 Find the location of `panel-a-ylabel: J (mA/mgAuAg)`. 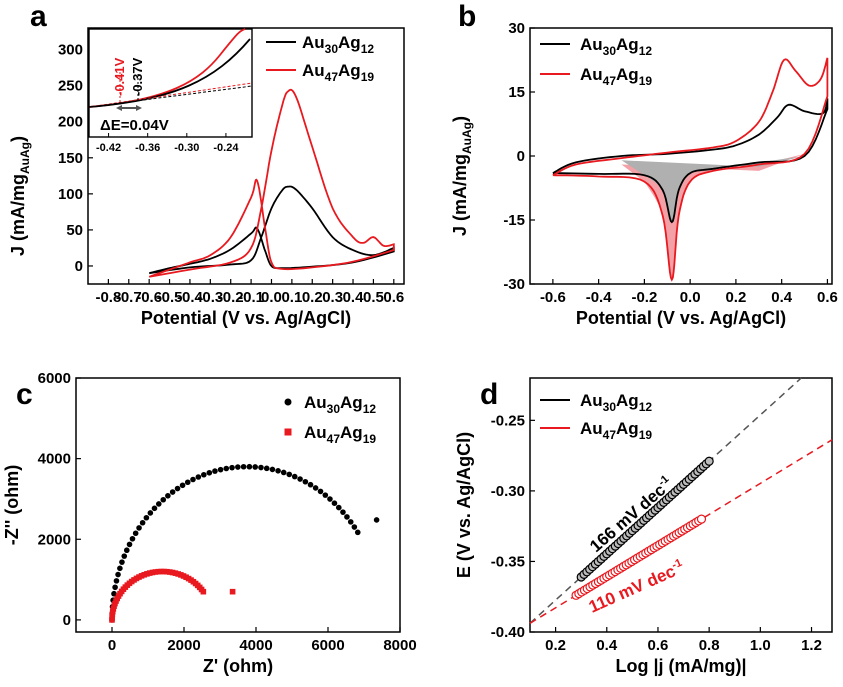

panel-a-ylabel: J (mA/mgAuAg) is located at coordinates (20, 196).